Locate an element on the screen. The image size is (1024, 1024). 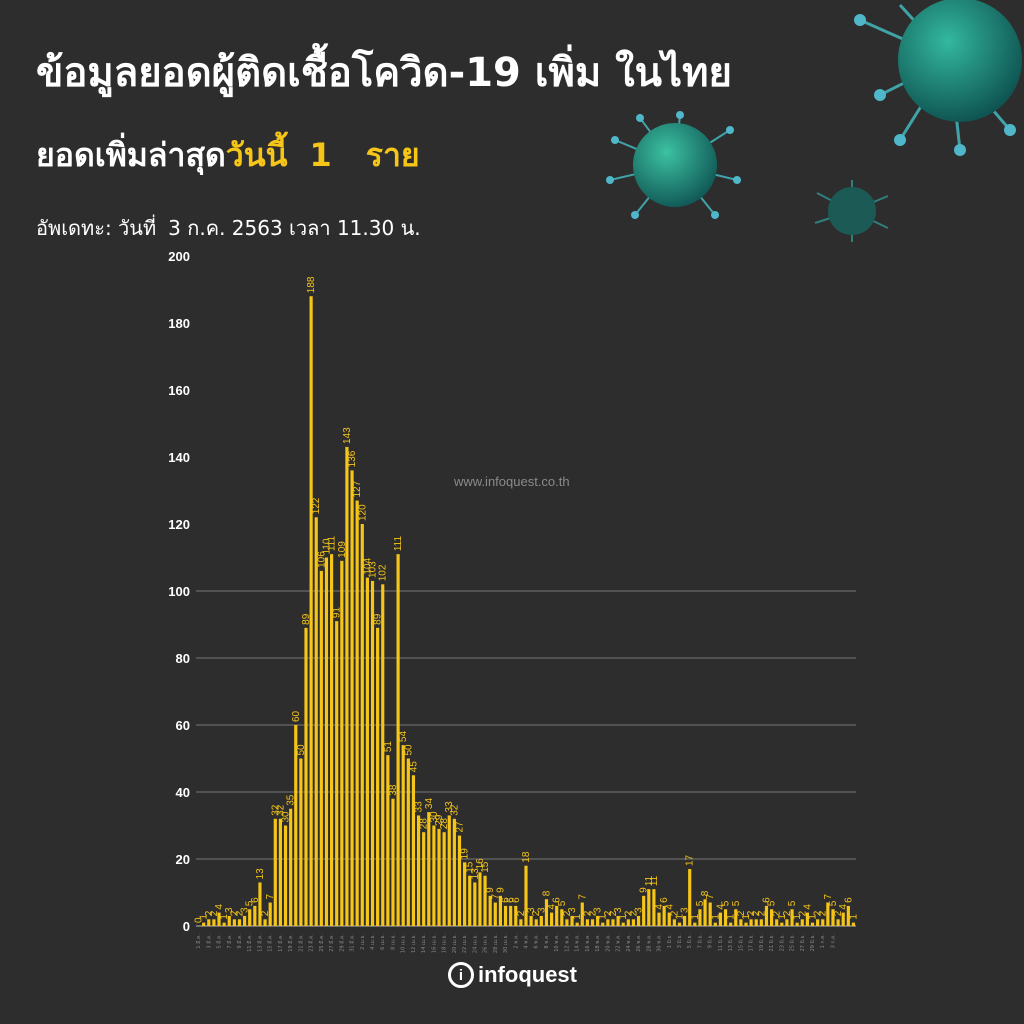
x-tick-label: 2 เม.ย. is located at coordinates (363, 942).